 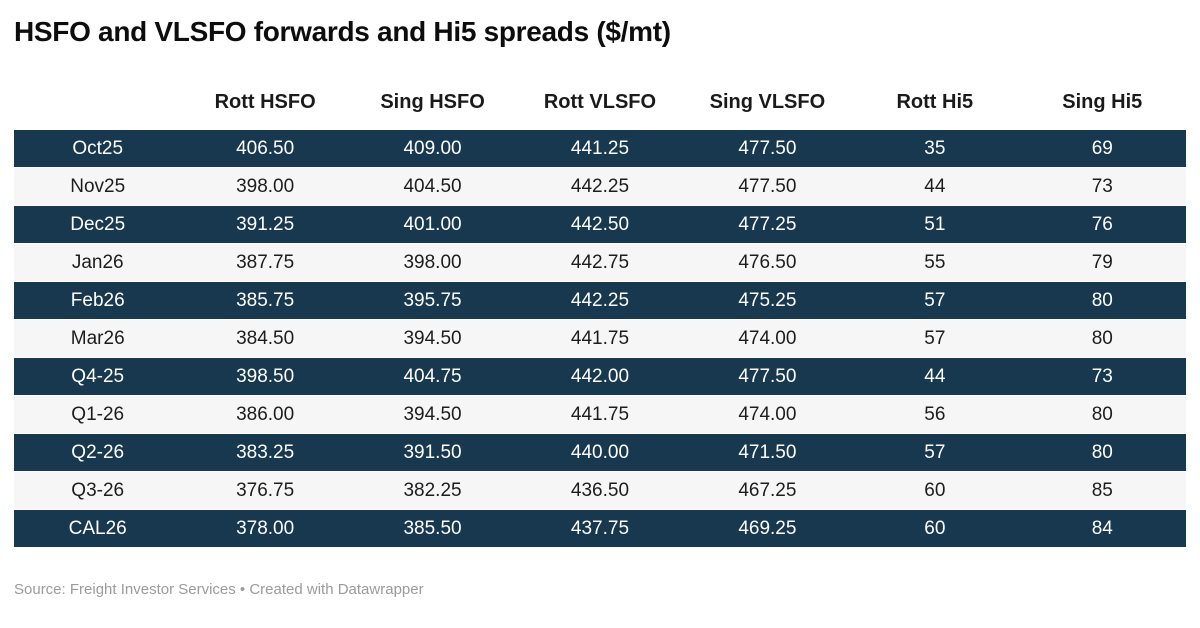 What do you see at coordinates (98, 490) in the screenshot?
I see `row-label-cell: Q3-26` at bounding box center [98, 490].